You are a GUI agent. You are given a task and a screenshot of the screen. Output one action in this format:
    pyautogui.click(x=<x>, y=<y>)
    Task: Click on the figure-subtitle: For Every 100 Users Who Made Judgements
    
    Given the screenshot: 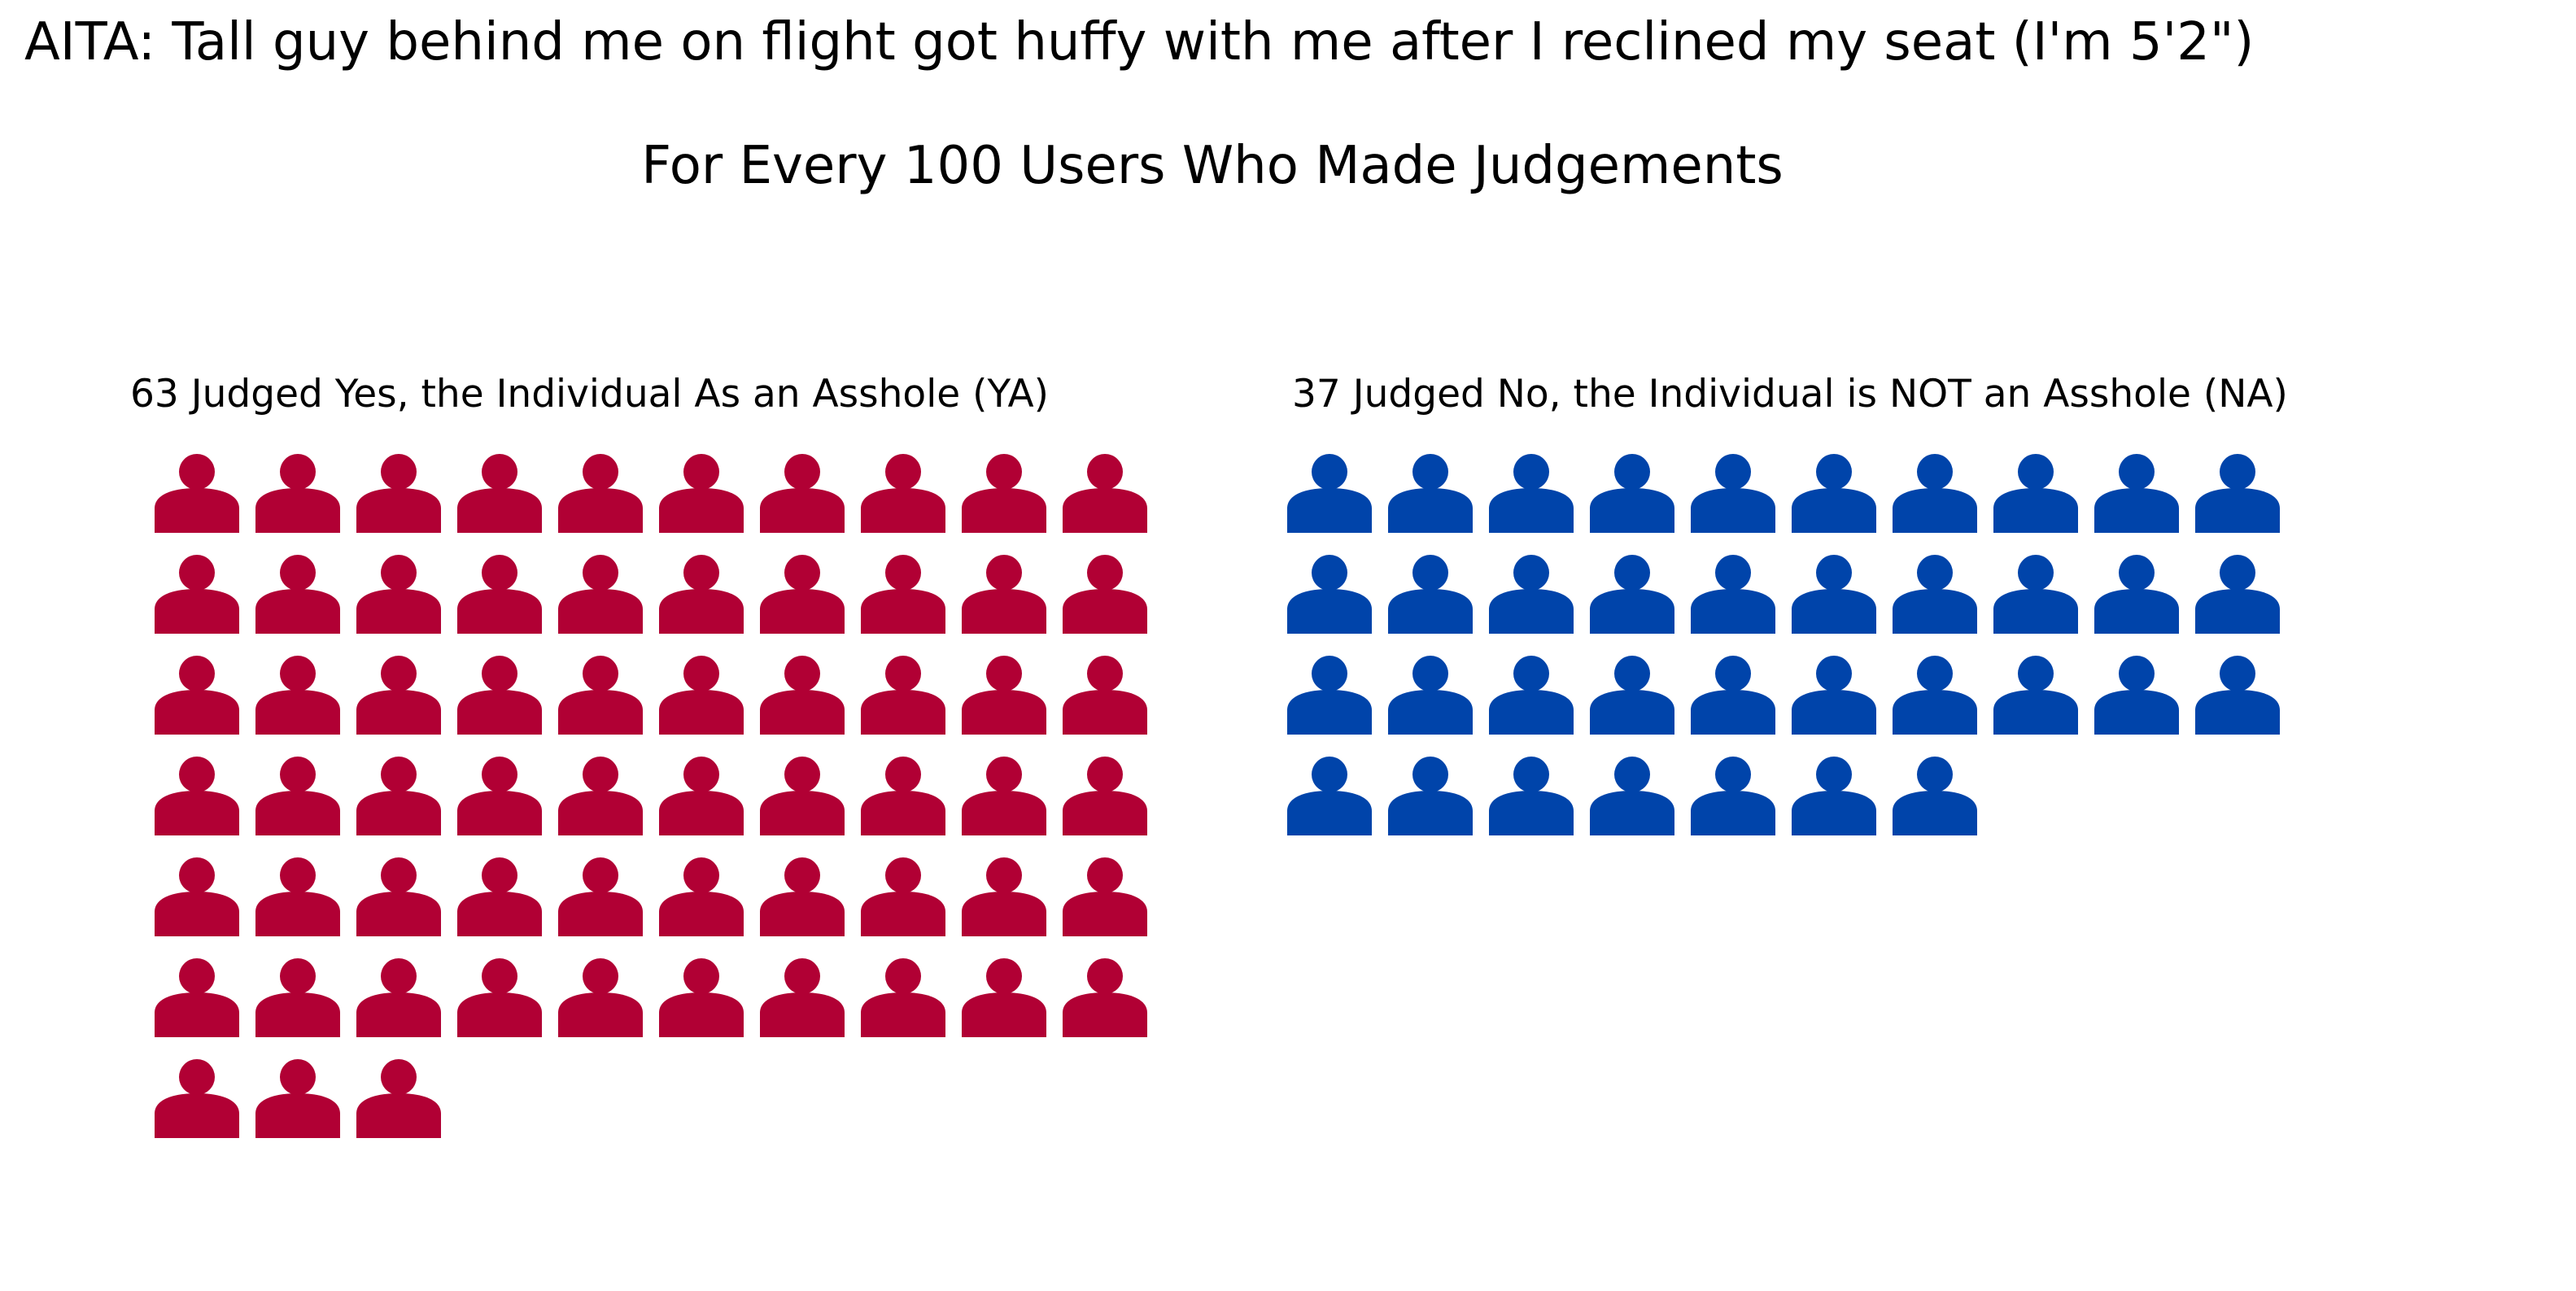 What is the action you would take?
    pyautogui.click(x=1212, y=166)
    